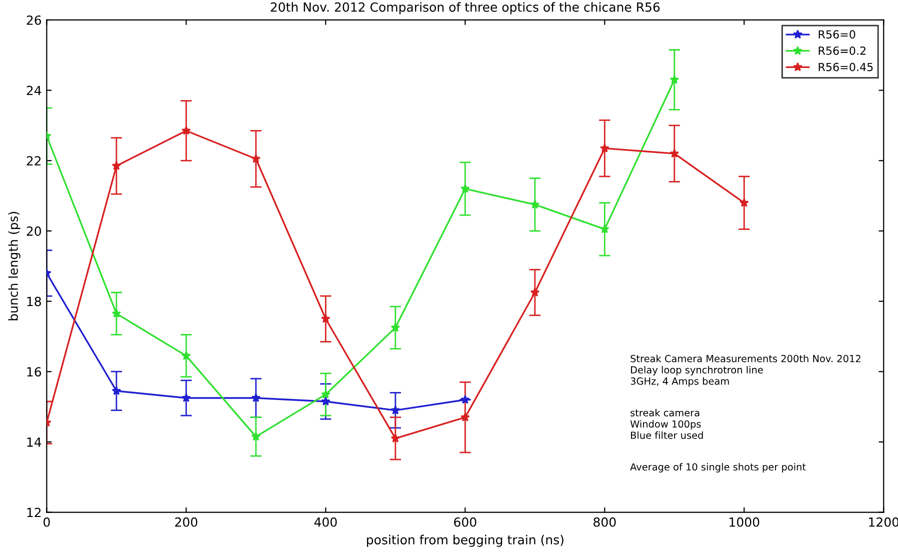  Describe the element at coordinates (842, 50) in the screenshot. I see `legend-label: R56=0.2` at that location.